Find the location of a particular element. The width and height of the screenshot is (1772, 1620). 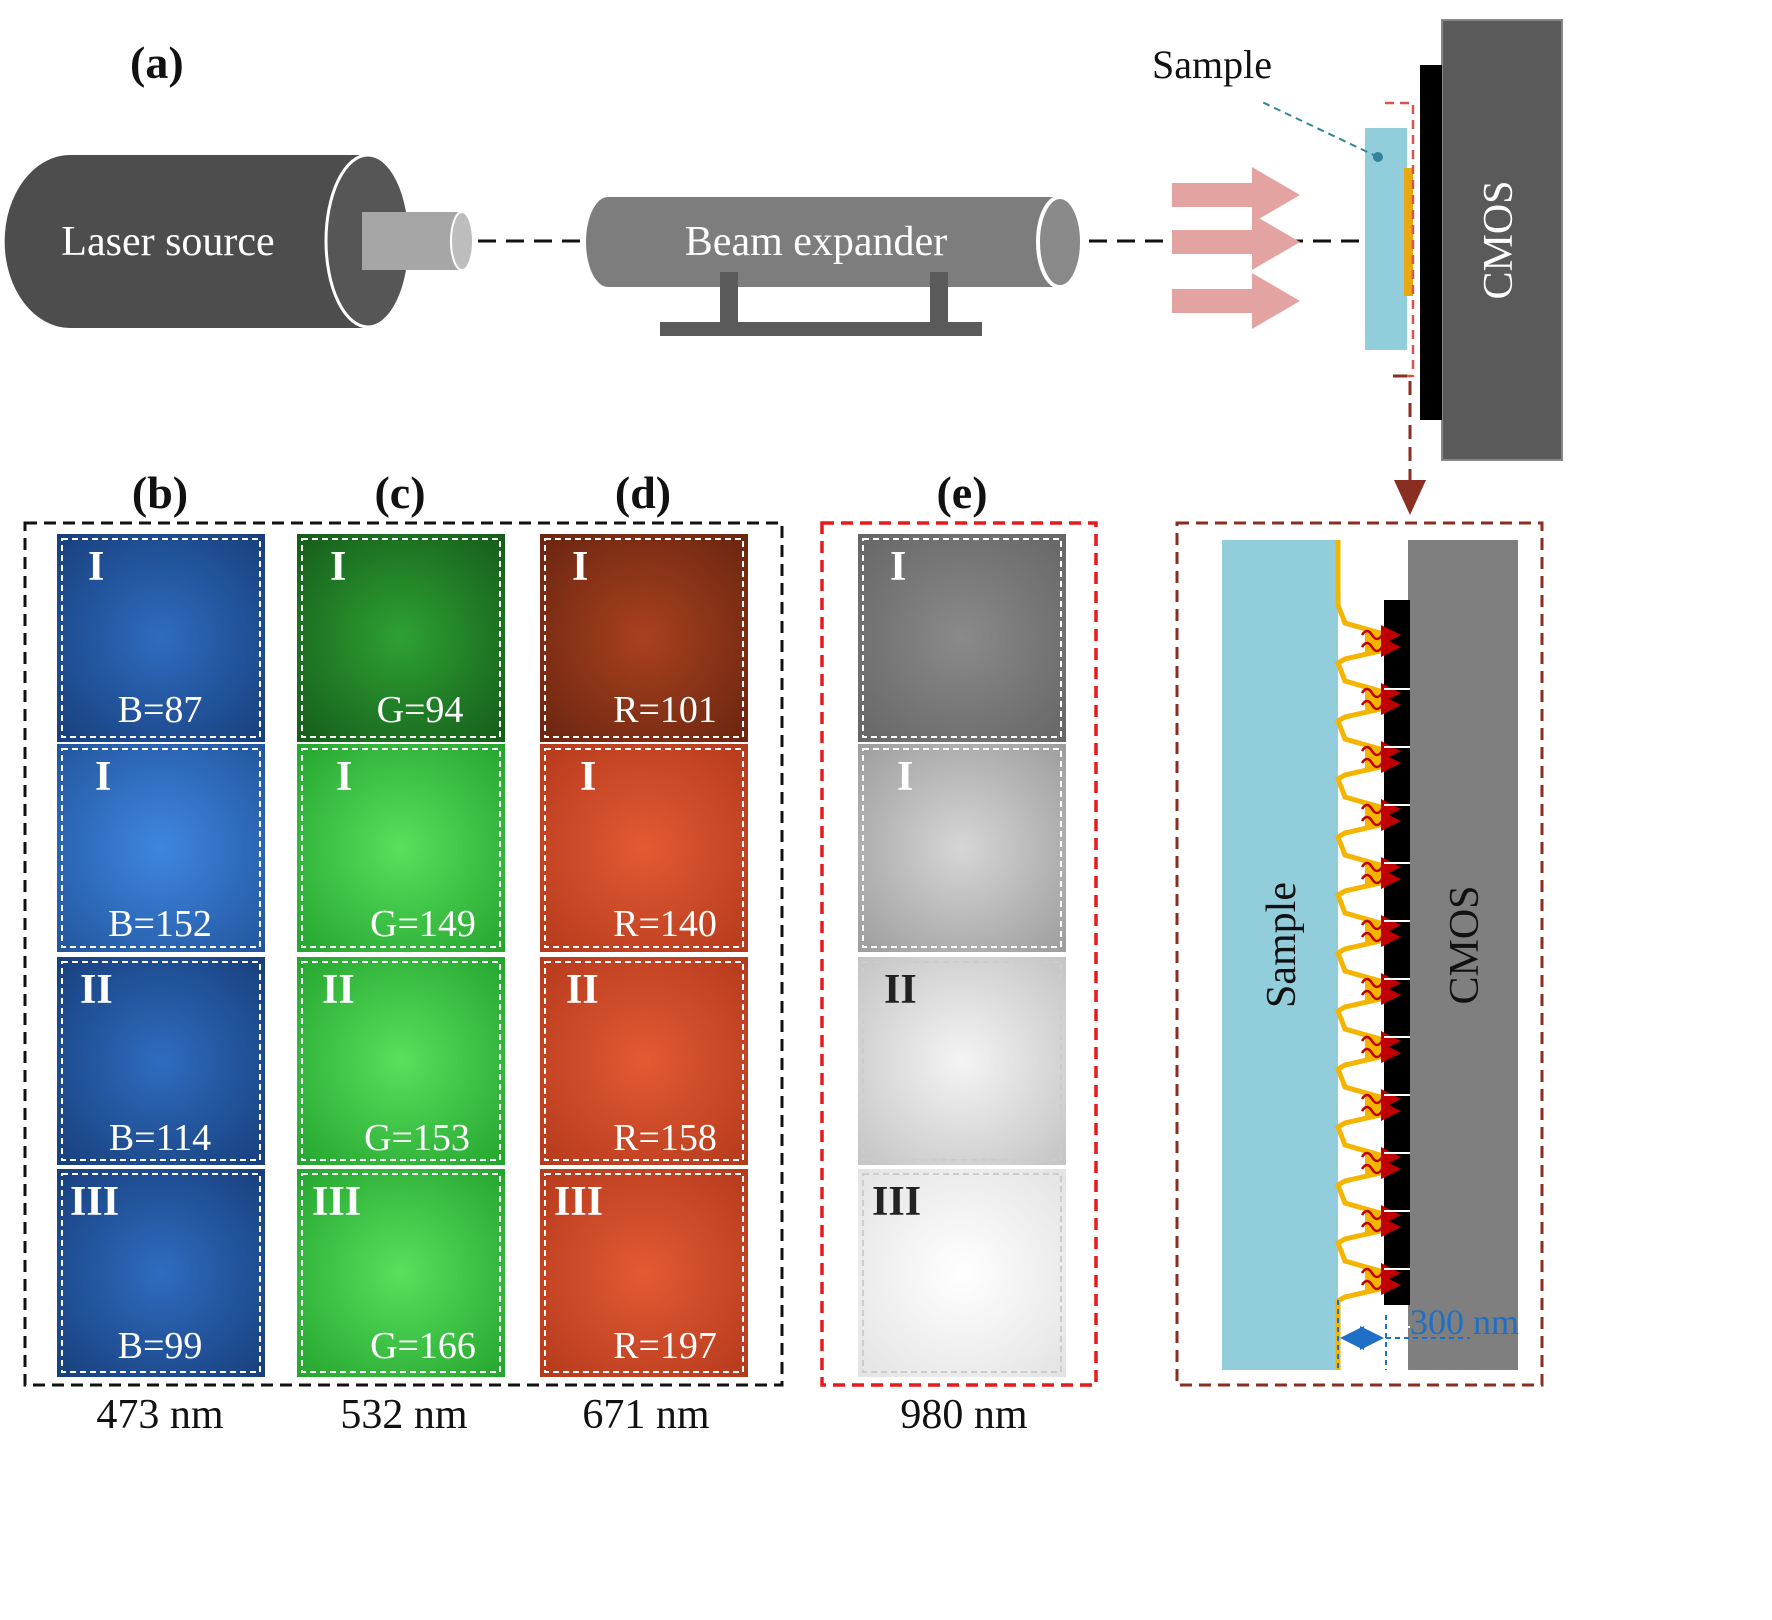

laser-source-label: Laser source is located at coordinates (167, 242).